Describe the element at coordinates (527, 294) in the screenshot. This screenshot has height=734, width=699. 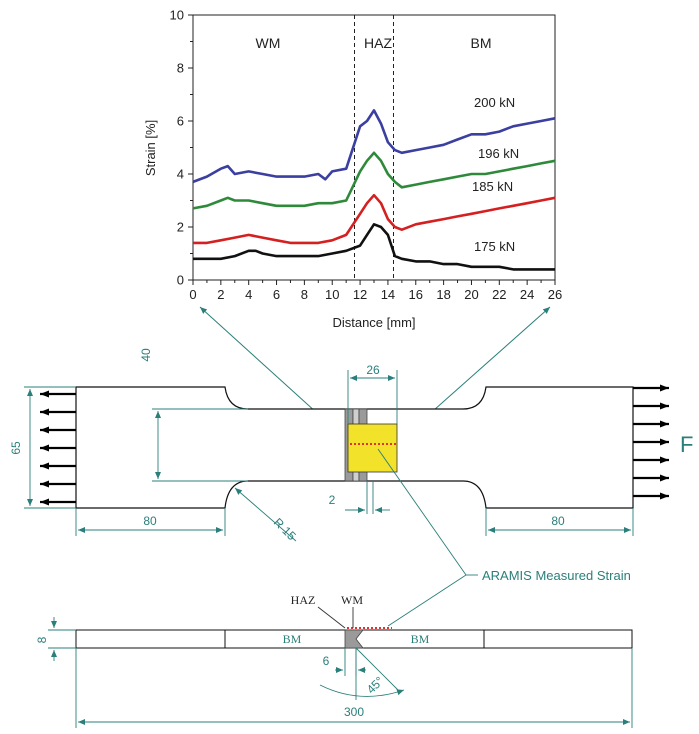
I see `x-tick-label: 24` at that location.